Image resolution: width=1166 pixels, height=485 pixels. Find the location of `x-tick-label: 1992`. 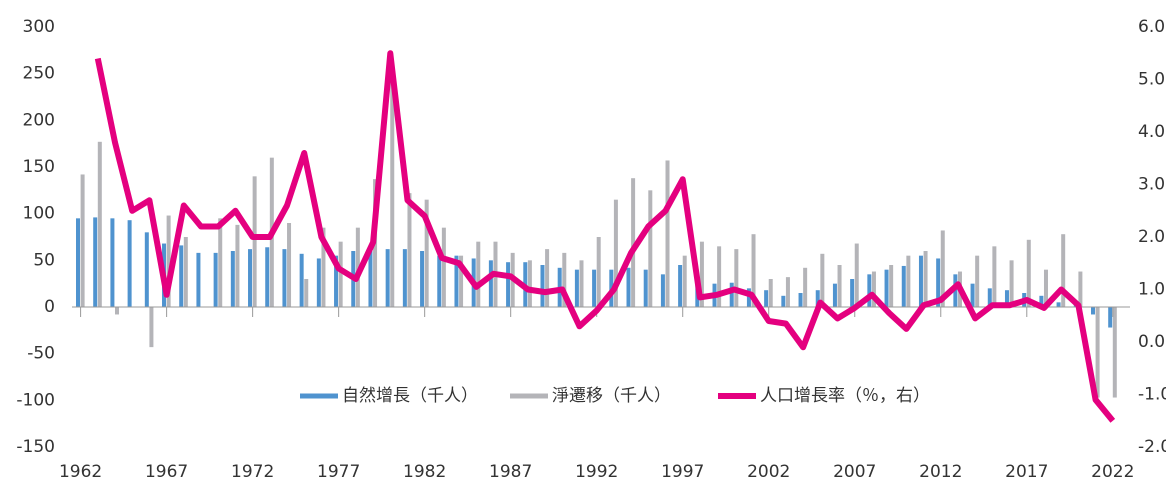

x-tick-label: 1992 is located at coordinates (596, 472).